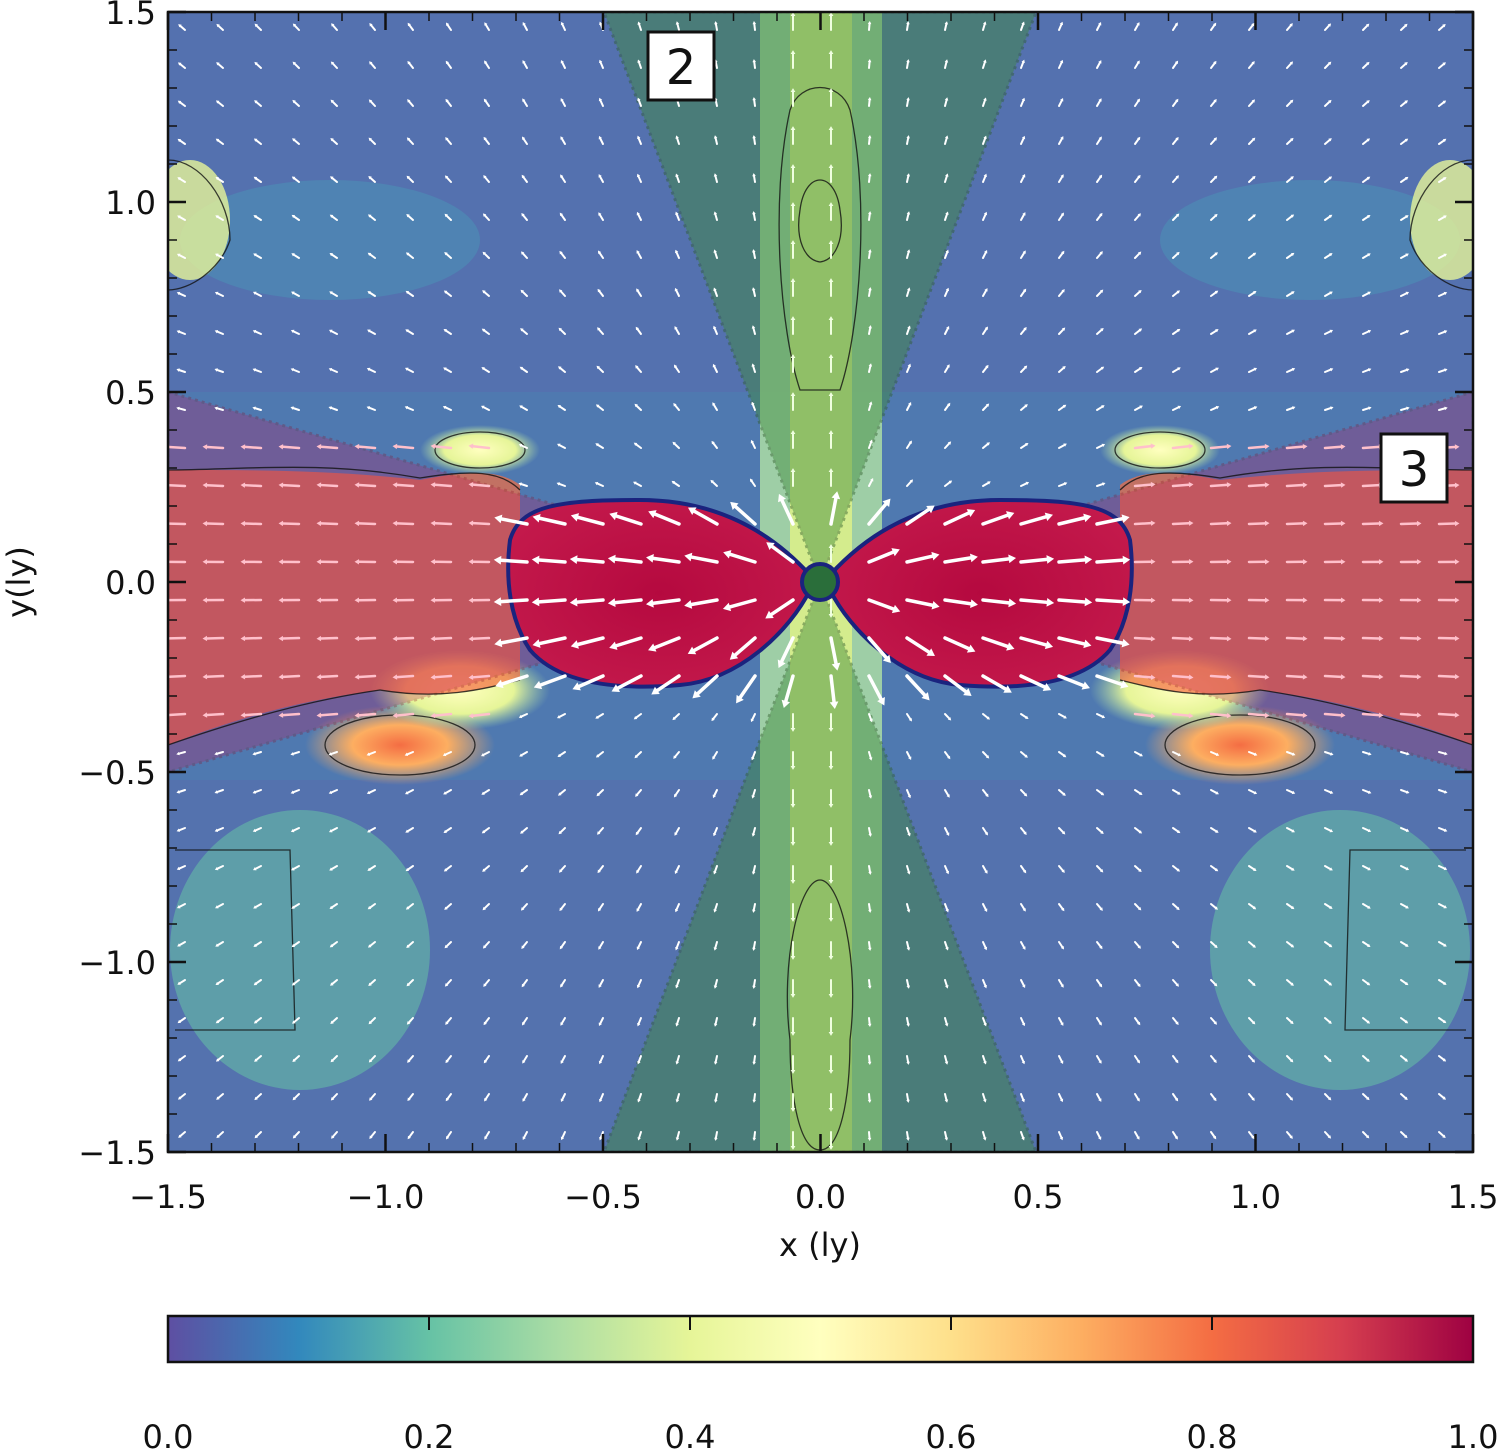 The width and height of the screenshot is (1500, 1454). I want to click on colorbar-tick-label: 0.4, so click(690, 1436).